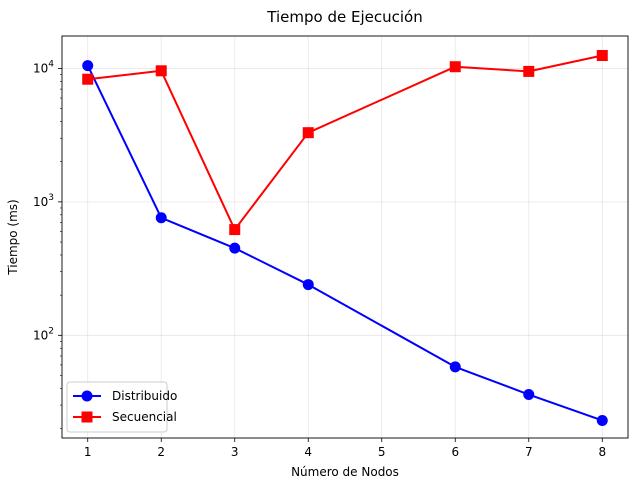  What do you see at coordinates (308, 452) in the screenshot?
I see `x-tick-label: 4` at bounding box center [308, 452].